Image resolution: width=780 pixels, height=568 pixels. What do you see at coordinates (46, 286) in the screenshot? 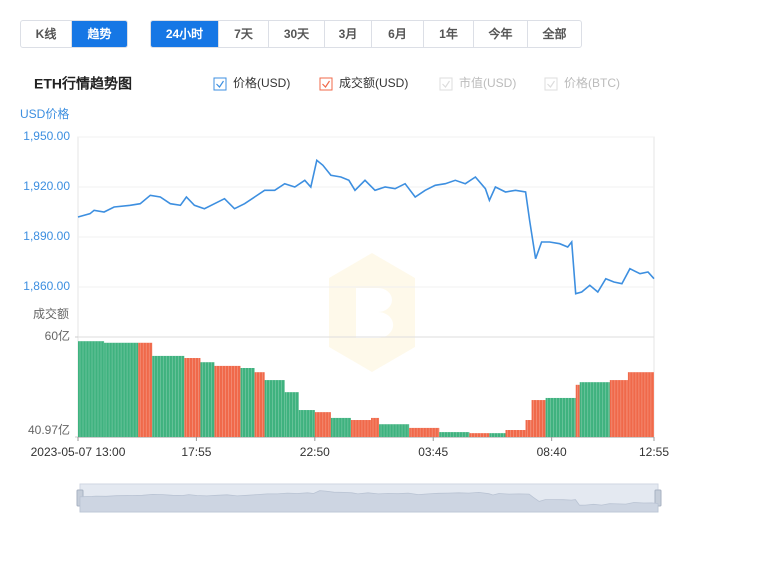
I see `y-tick-label: 1,860.00` at bounding box center [46, 286].